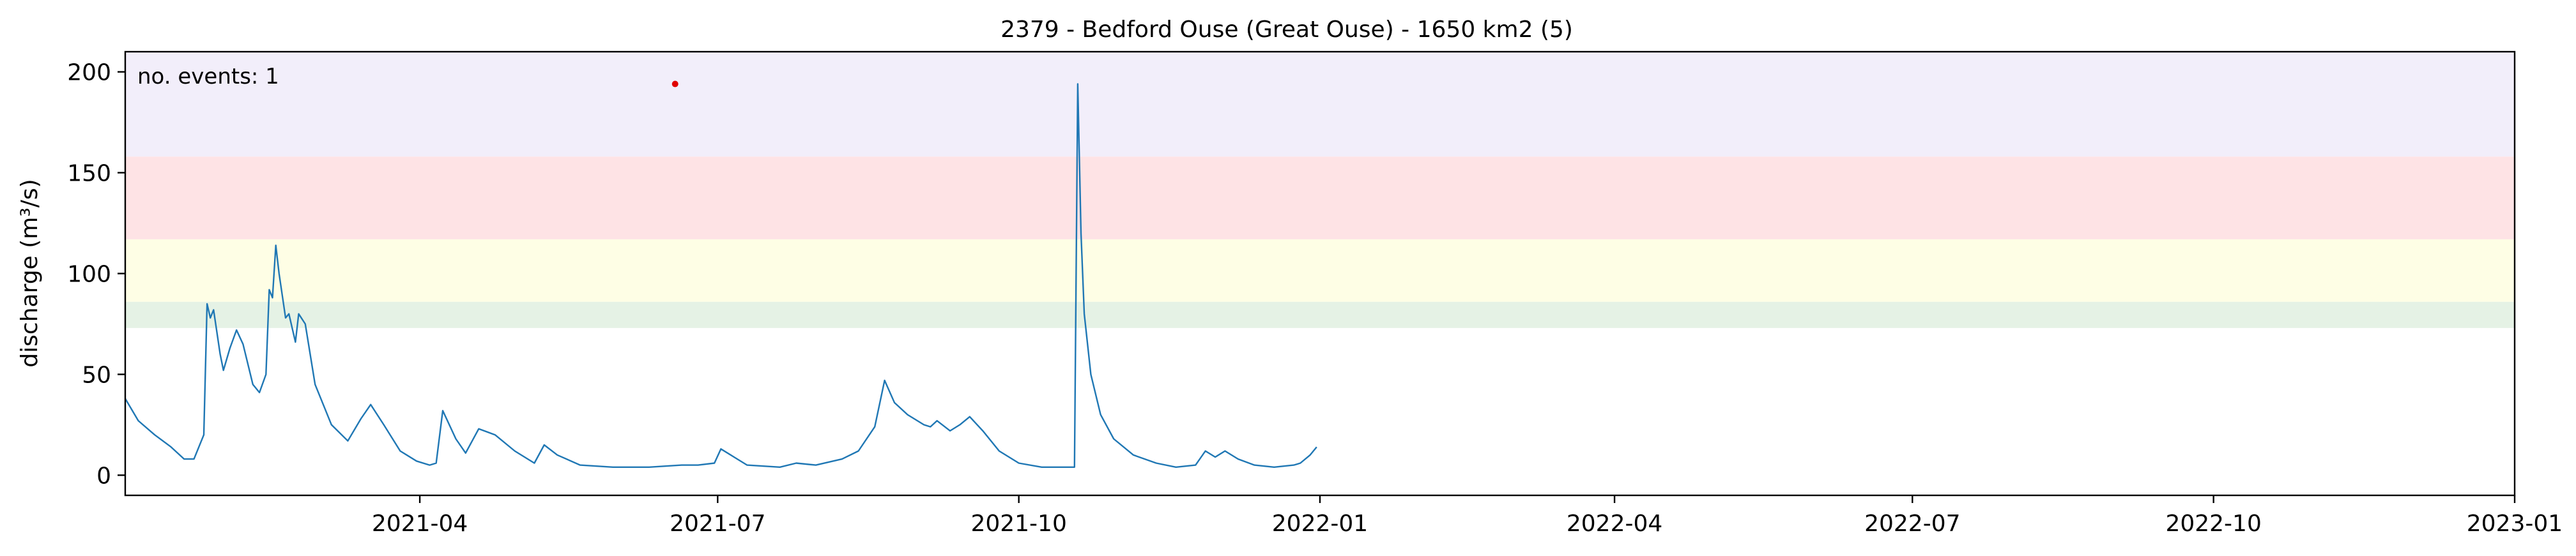 This screenshot has width=2576, height=556. Describe the element at coordinates (2213, 524) in the screenshot. I see `x-tick-label: 2022-10` at that location.